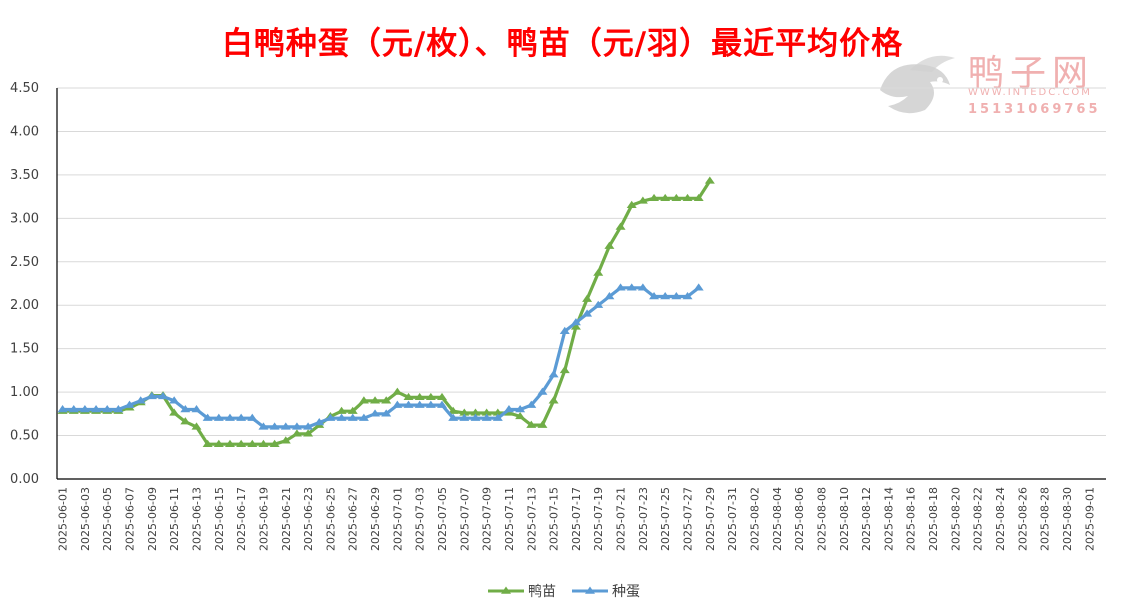  I want to click on legend-item-0: 鸭苗, so click(522, 592).